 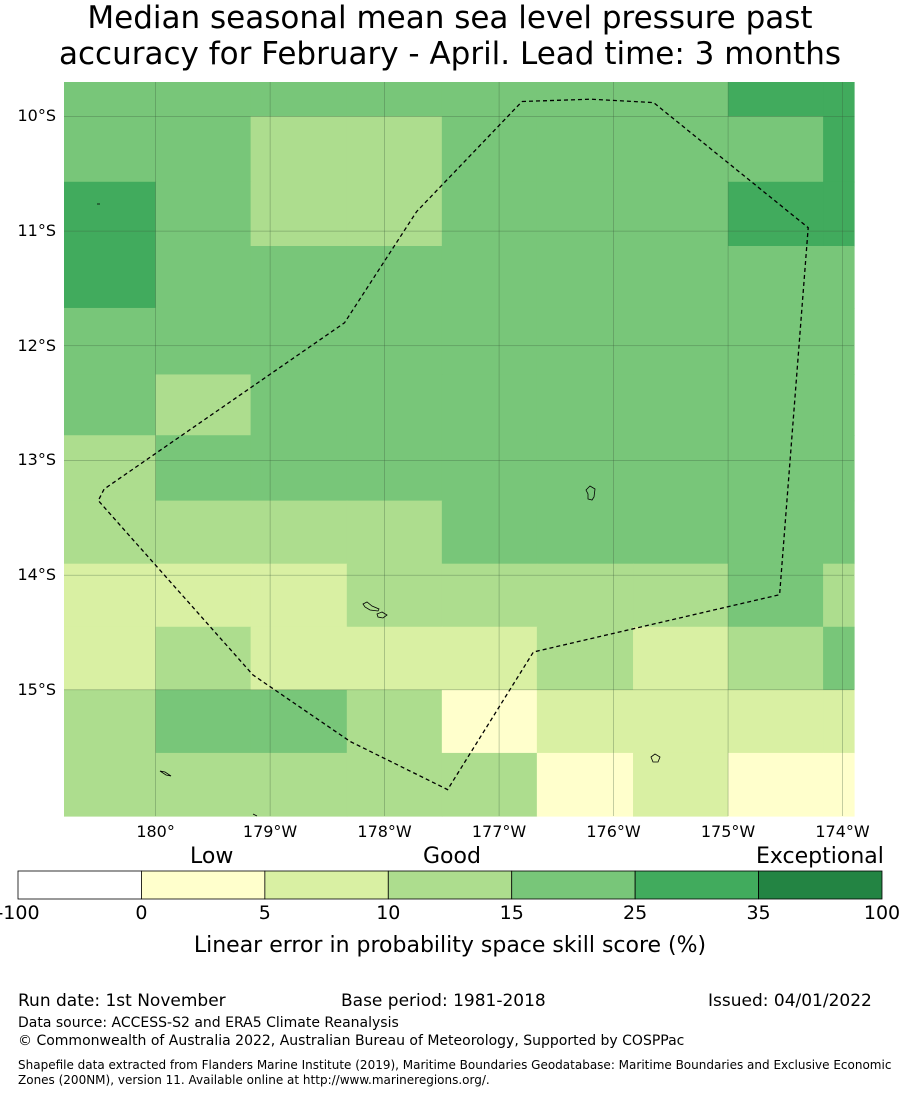 I want to click on longitude-label: 176°W, so click(x=613, y=831).